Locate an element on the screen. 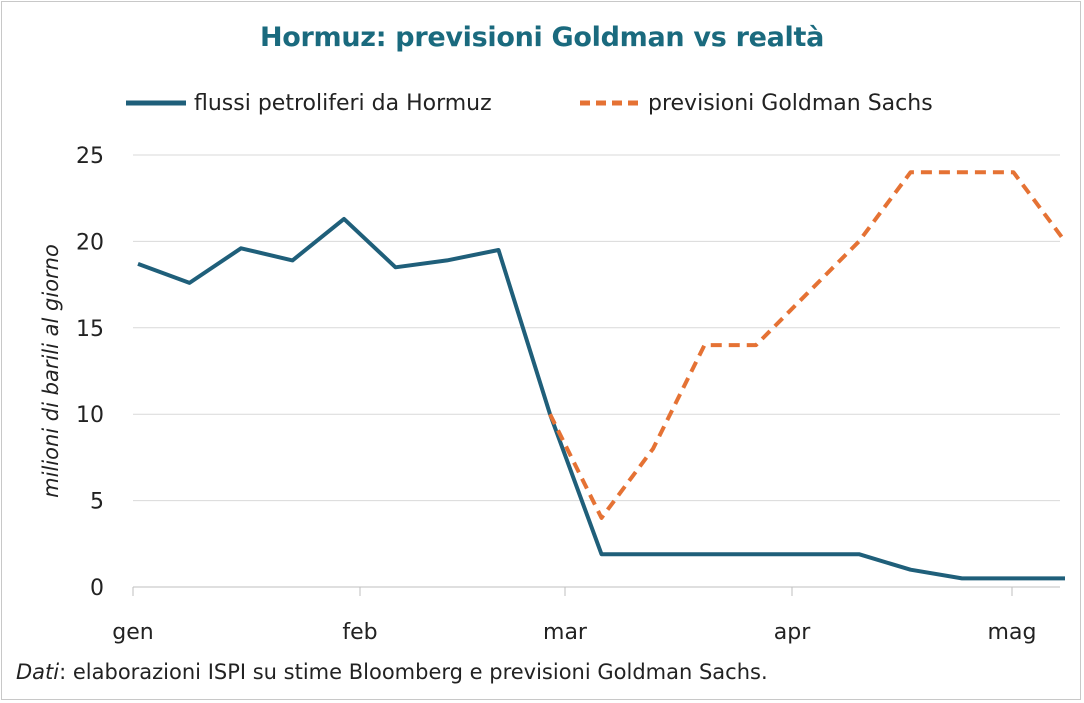 The height and width of the screenshot is (703, 1084). y-tick-label: 15 is located at coordinates (90, 329).